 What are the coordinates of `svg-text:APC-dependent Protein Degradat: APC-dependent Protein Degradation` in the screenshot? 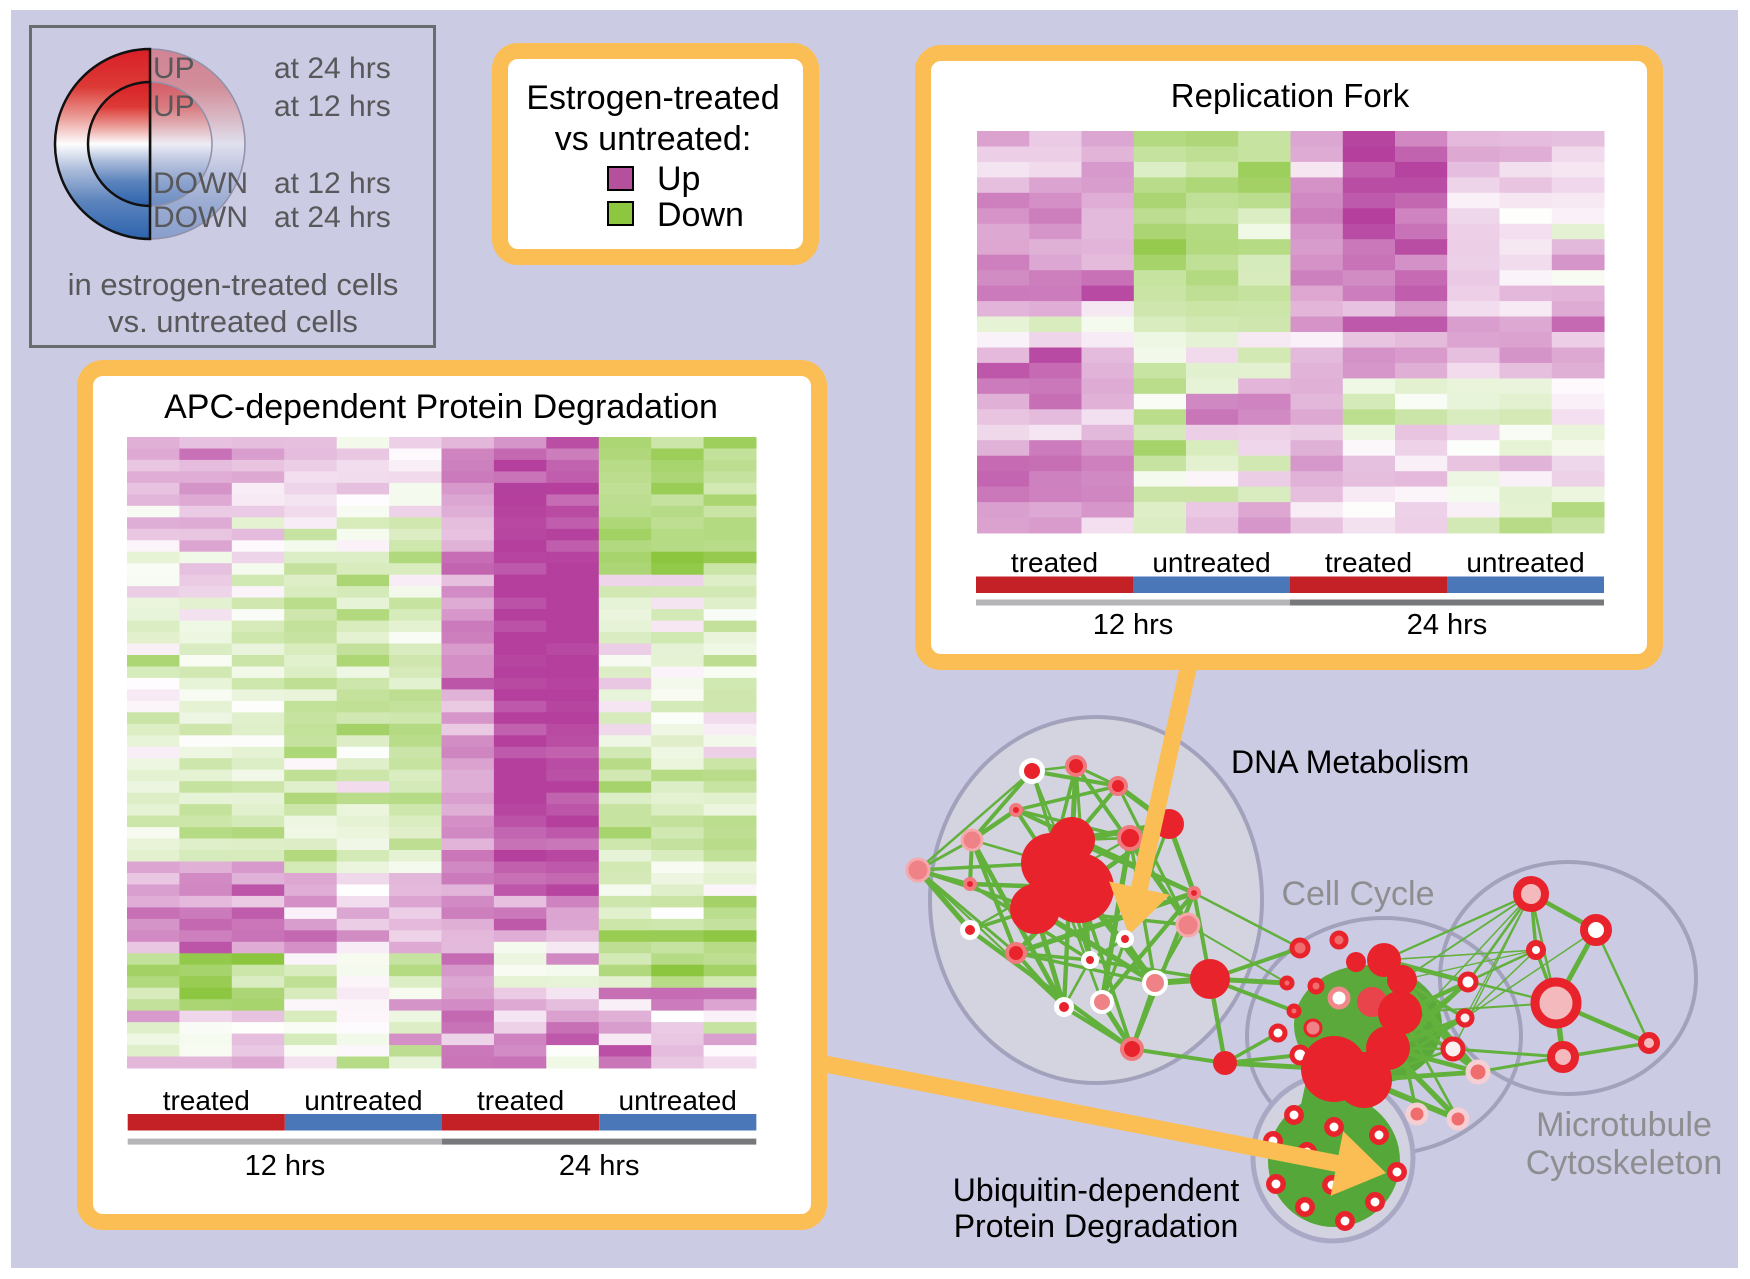 It's located at (441, 407).